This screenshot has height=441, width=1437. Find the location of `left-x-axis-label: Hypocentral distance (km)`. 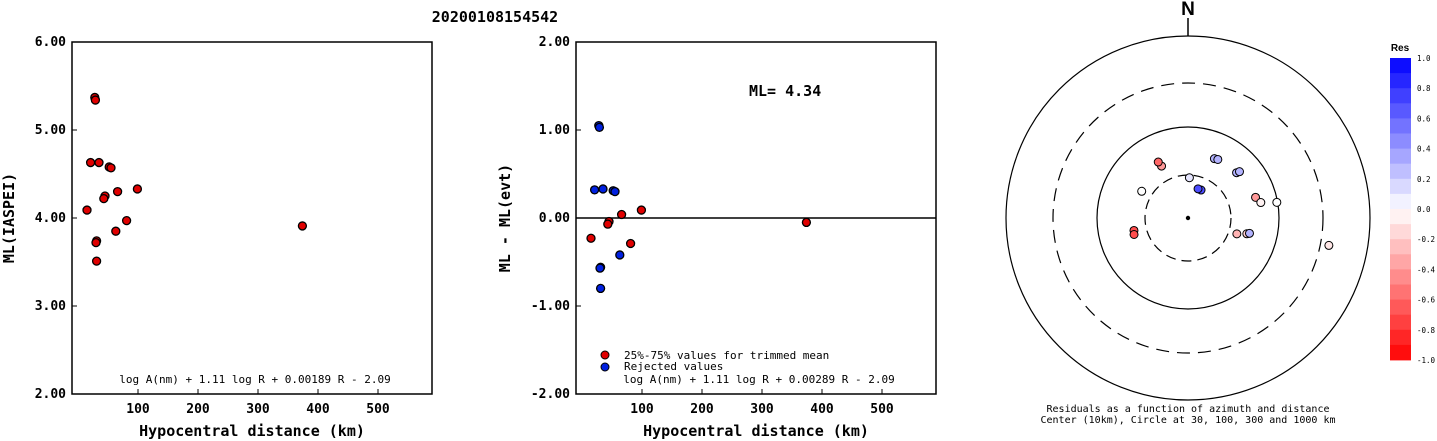

left-x-axis-label: Hypocentral distance (km) is located at coordinates (252, 431).